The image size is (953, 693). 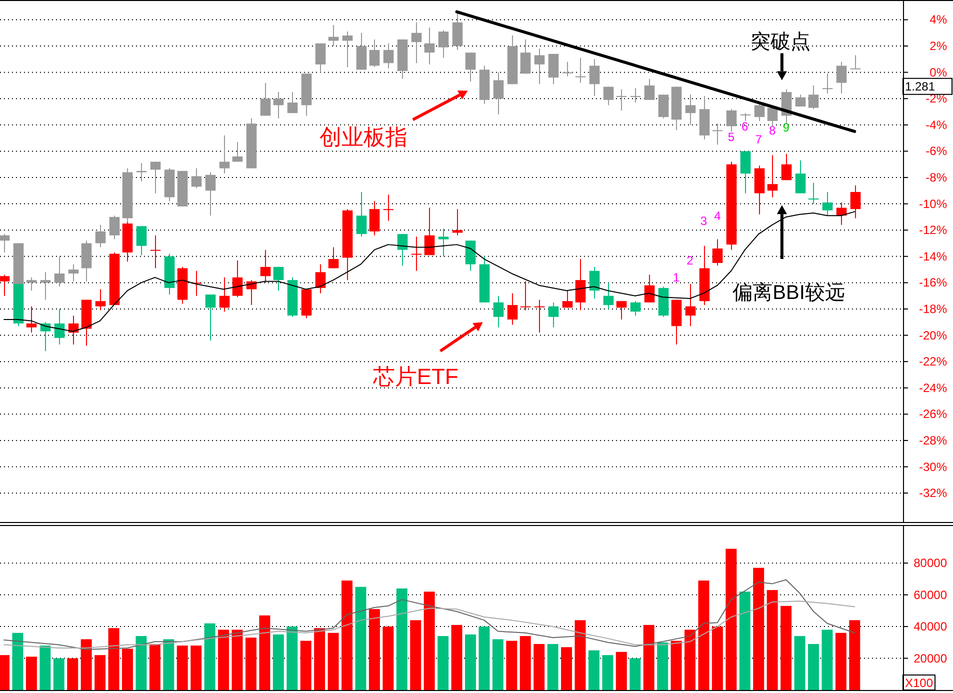 I want to click on y-tick-label: 40000, so click(x=931, y=627).